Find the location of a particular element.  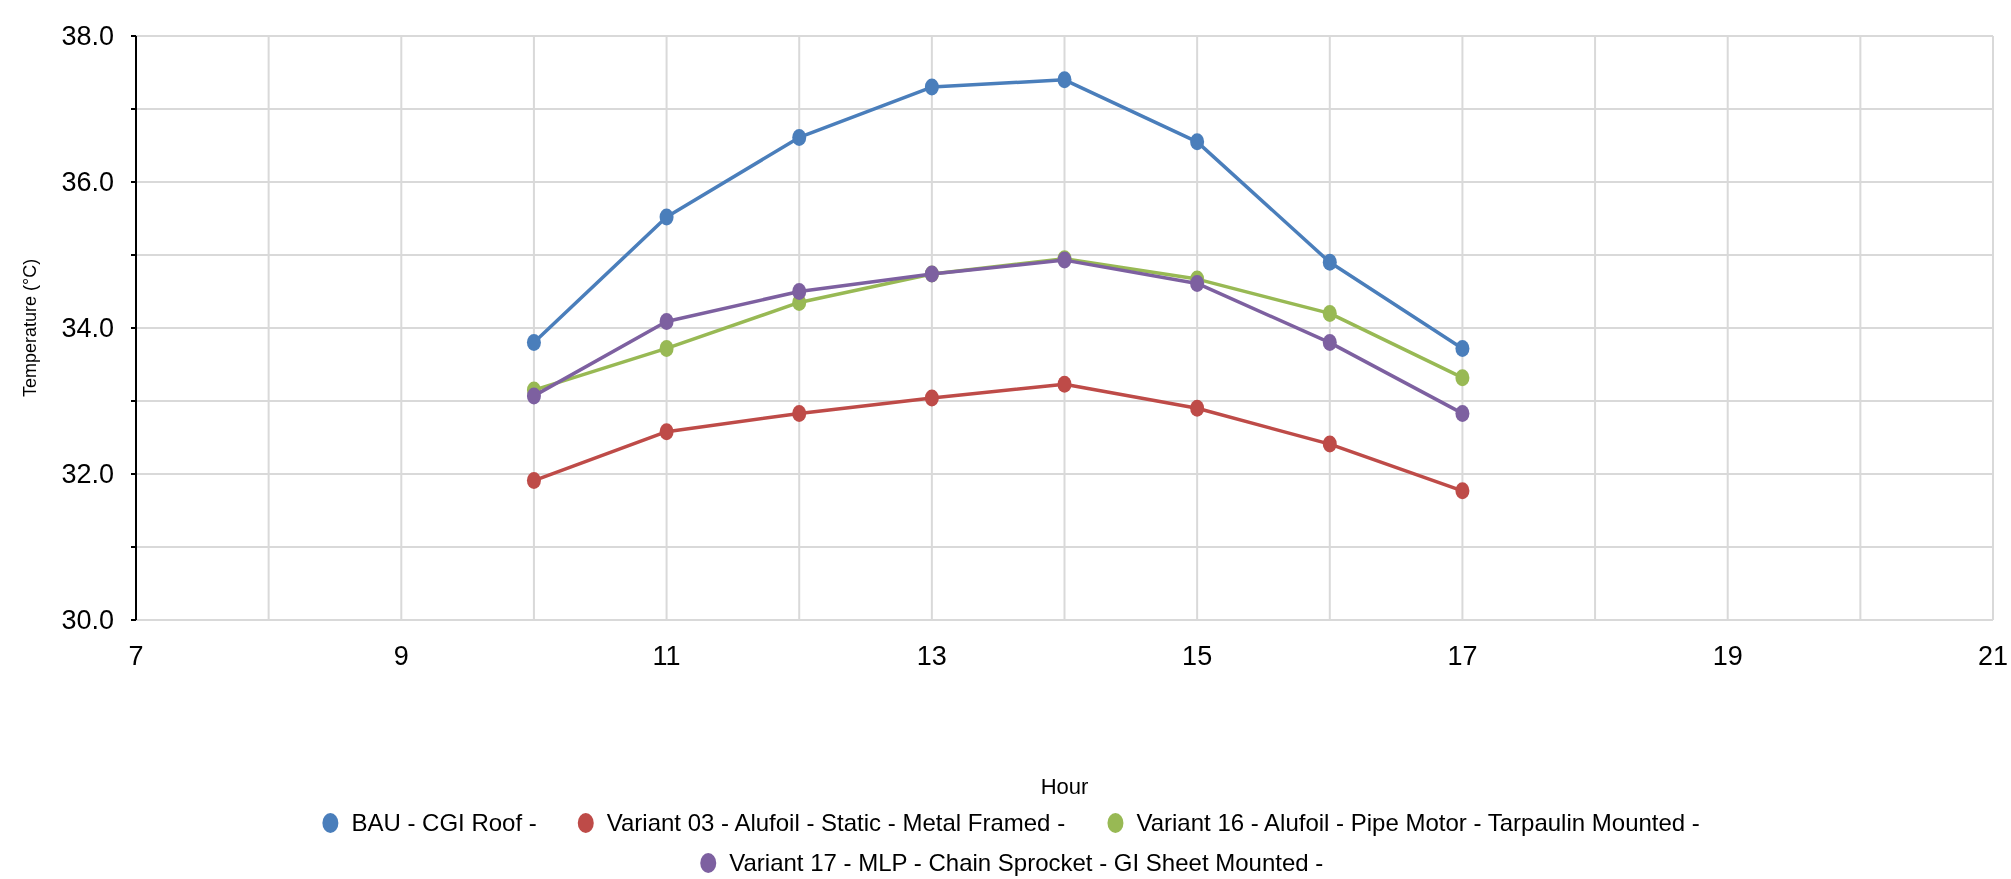

y-tick-label: 36.0 is located at coordinates (87, 182).